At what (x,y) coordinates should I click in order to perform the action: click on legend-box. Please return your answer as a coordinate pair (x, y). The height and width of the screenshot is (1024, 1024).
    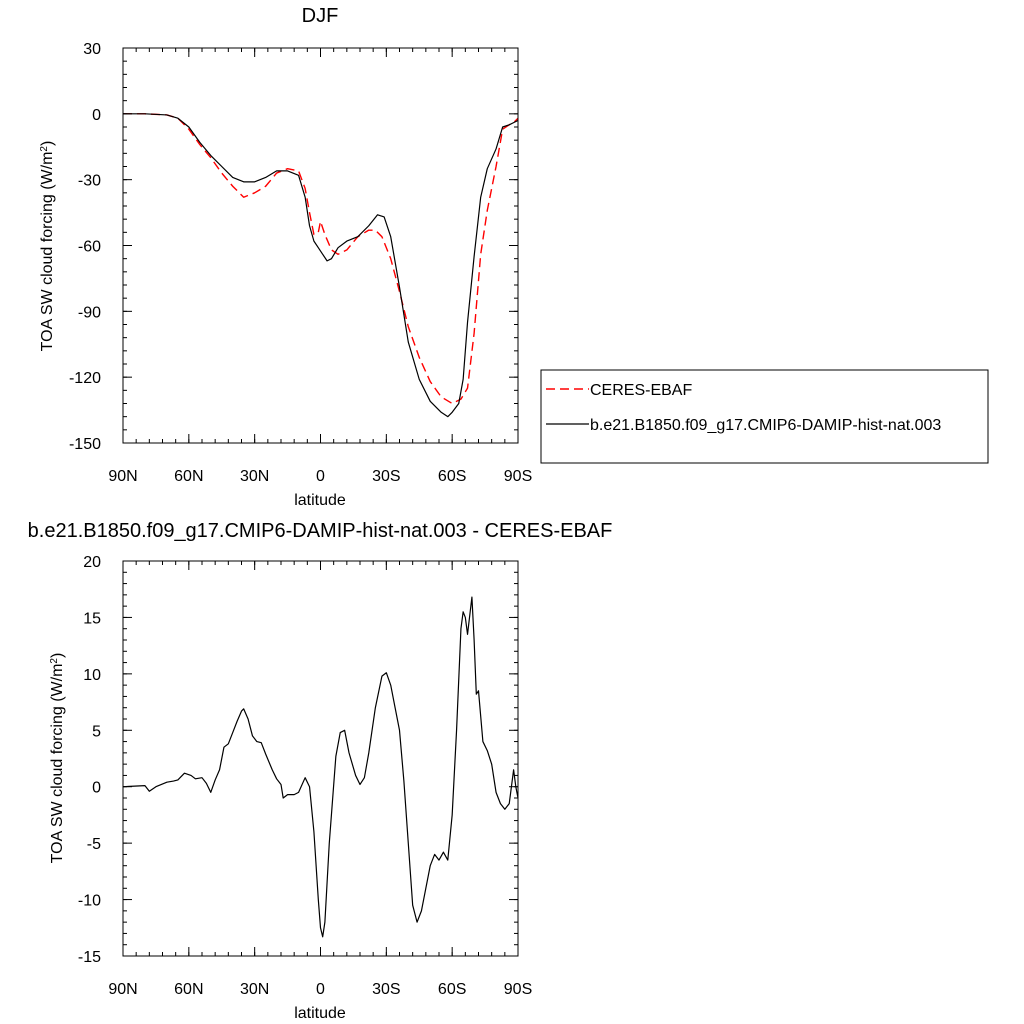
    Looking at the image, I should click on (764, 416).